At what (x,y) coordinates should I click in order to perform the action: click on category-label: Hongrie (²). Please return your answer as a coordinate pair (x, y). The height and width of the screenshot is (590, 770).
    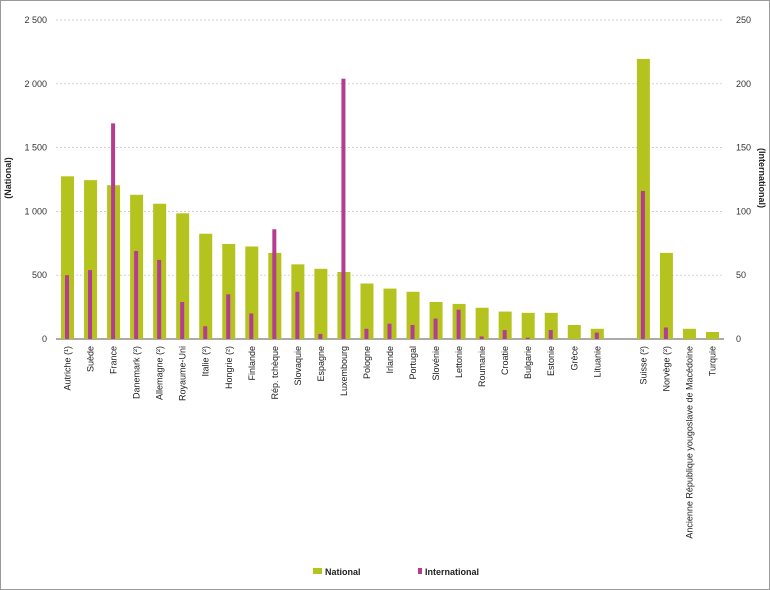
    Looking at the image, I should click on (229, 367).